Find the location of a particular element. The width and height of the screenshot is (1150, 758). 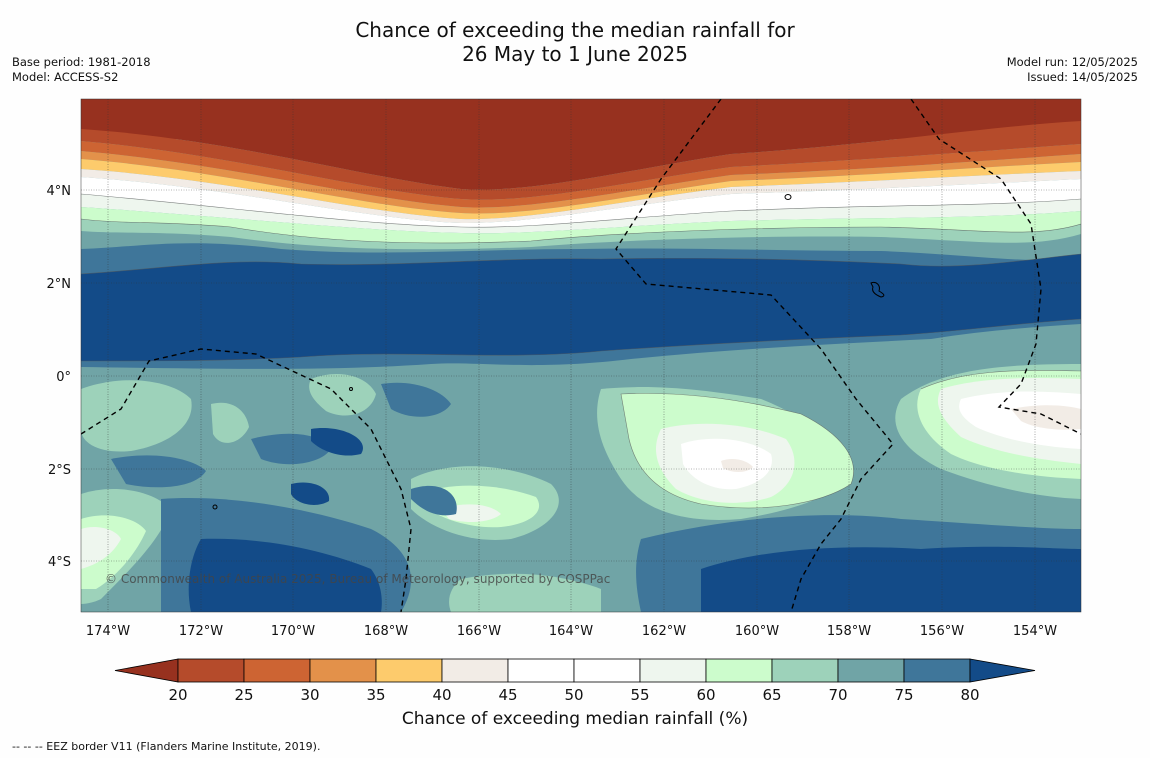

lat-label: 2°S is located at coordinates (59, 470).